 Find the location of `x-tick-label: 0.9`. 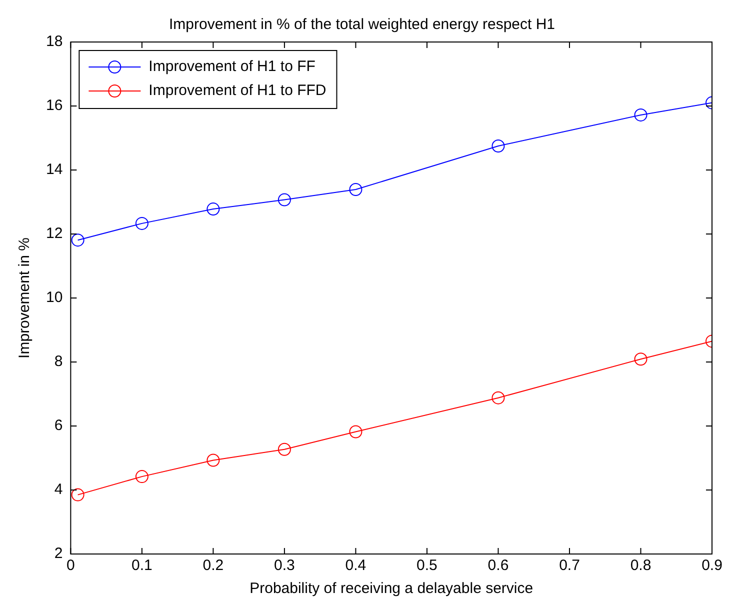

x-tick-label: 0.9 is located at coordinates (712, 565).